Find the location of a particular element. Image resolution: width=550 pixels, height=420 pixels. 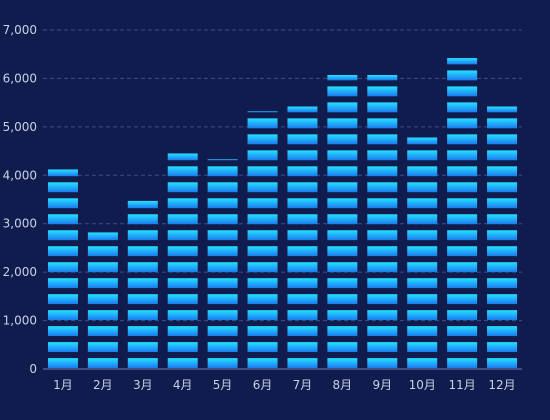

x-tick-label: 6月 is located at coordinates (263, 385).